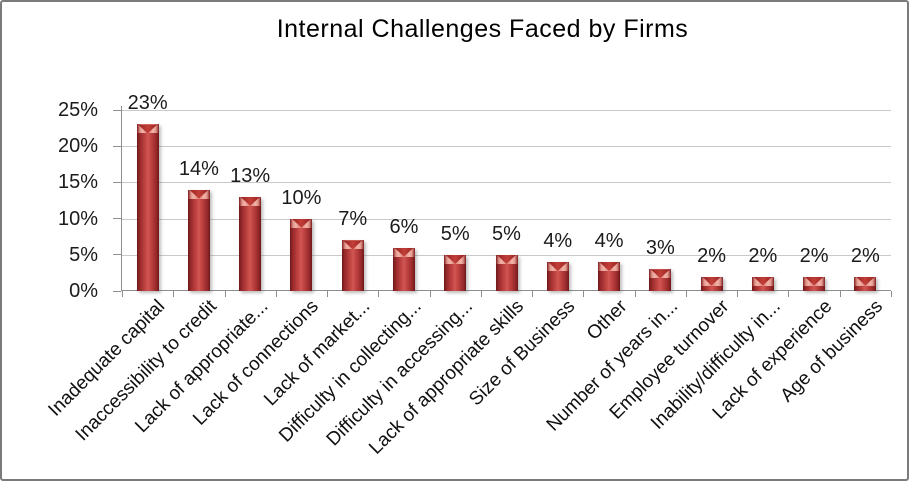 This screenshot has height=481, width=909. I want to click on y-axis-tick-label: 25%, so click(77, 110).